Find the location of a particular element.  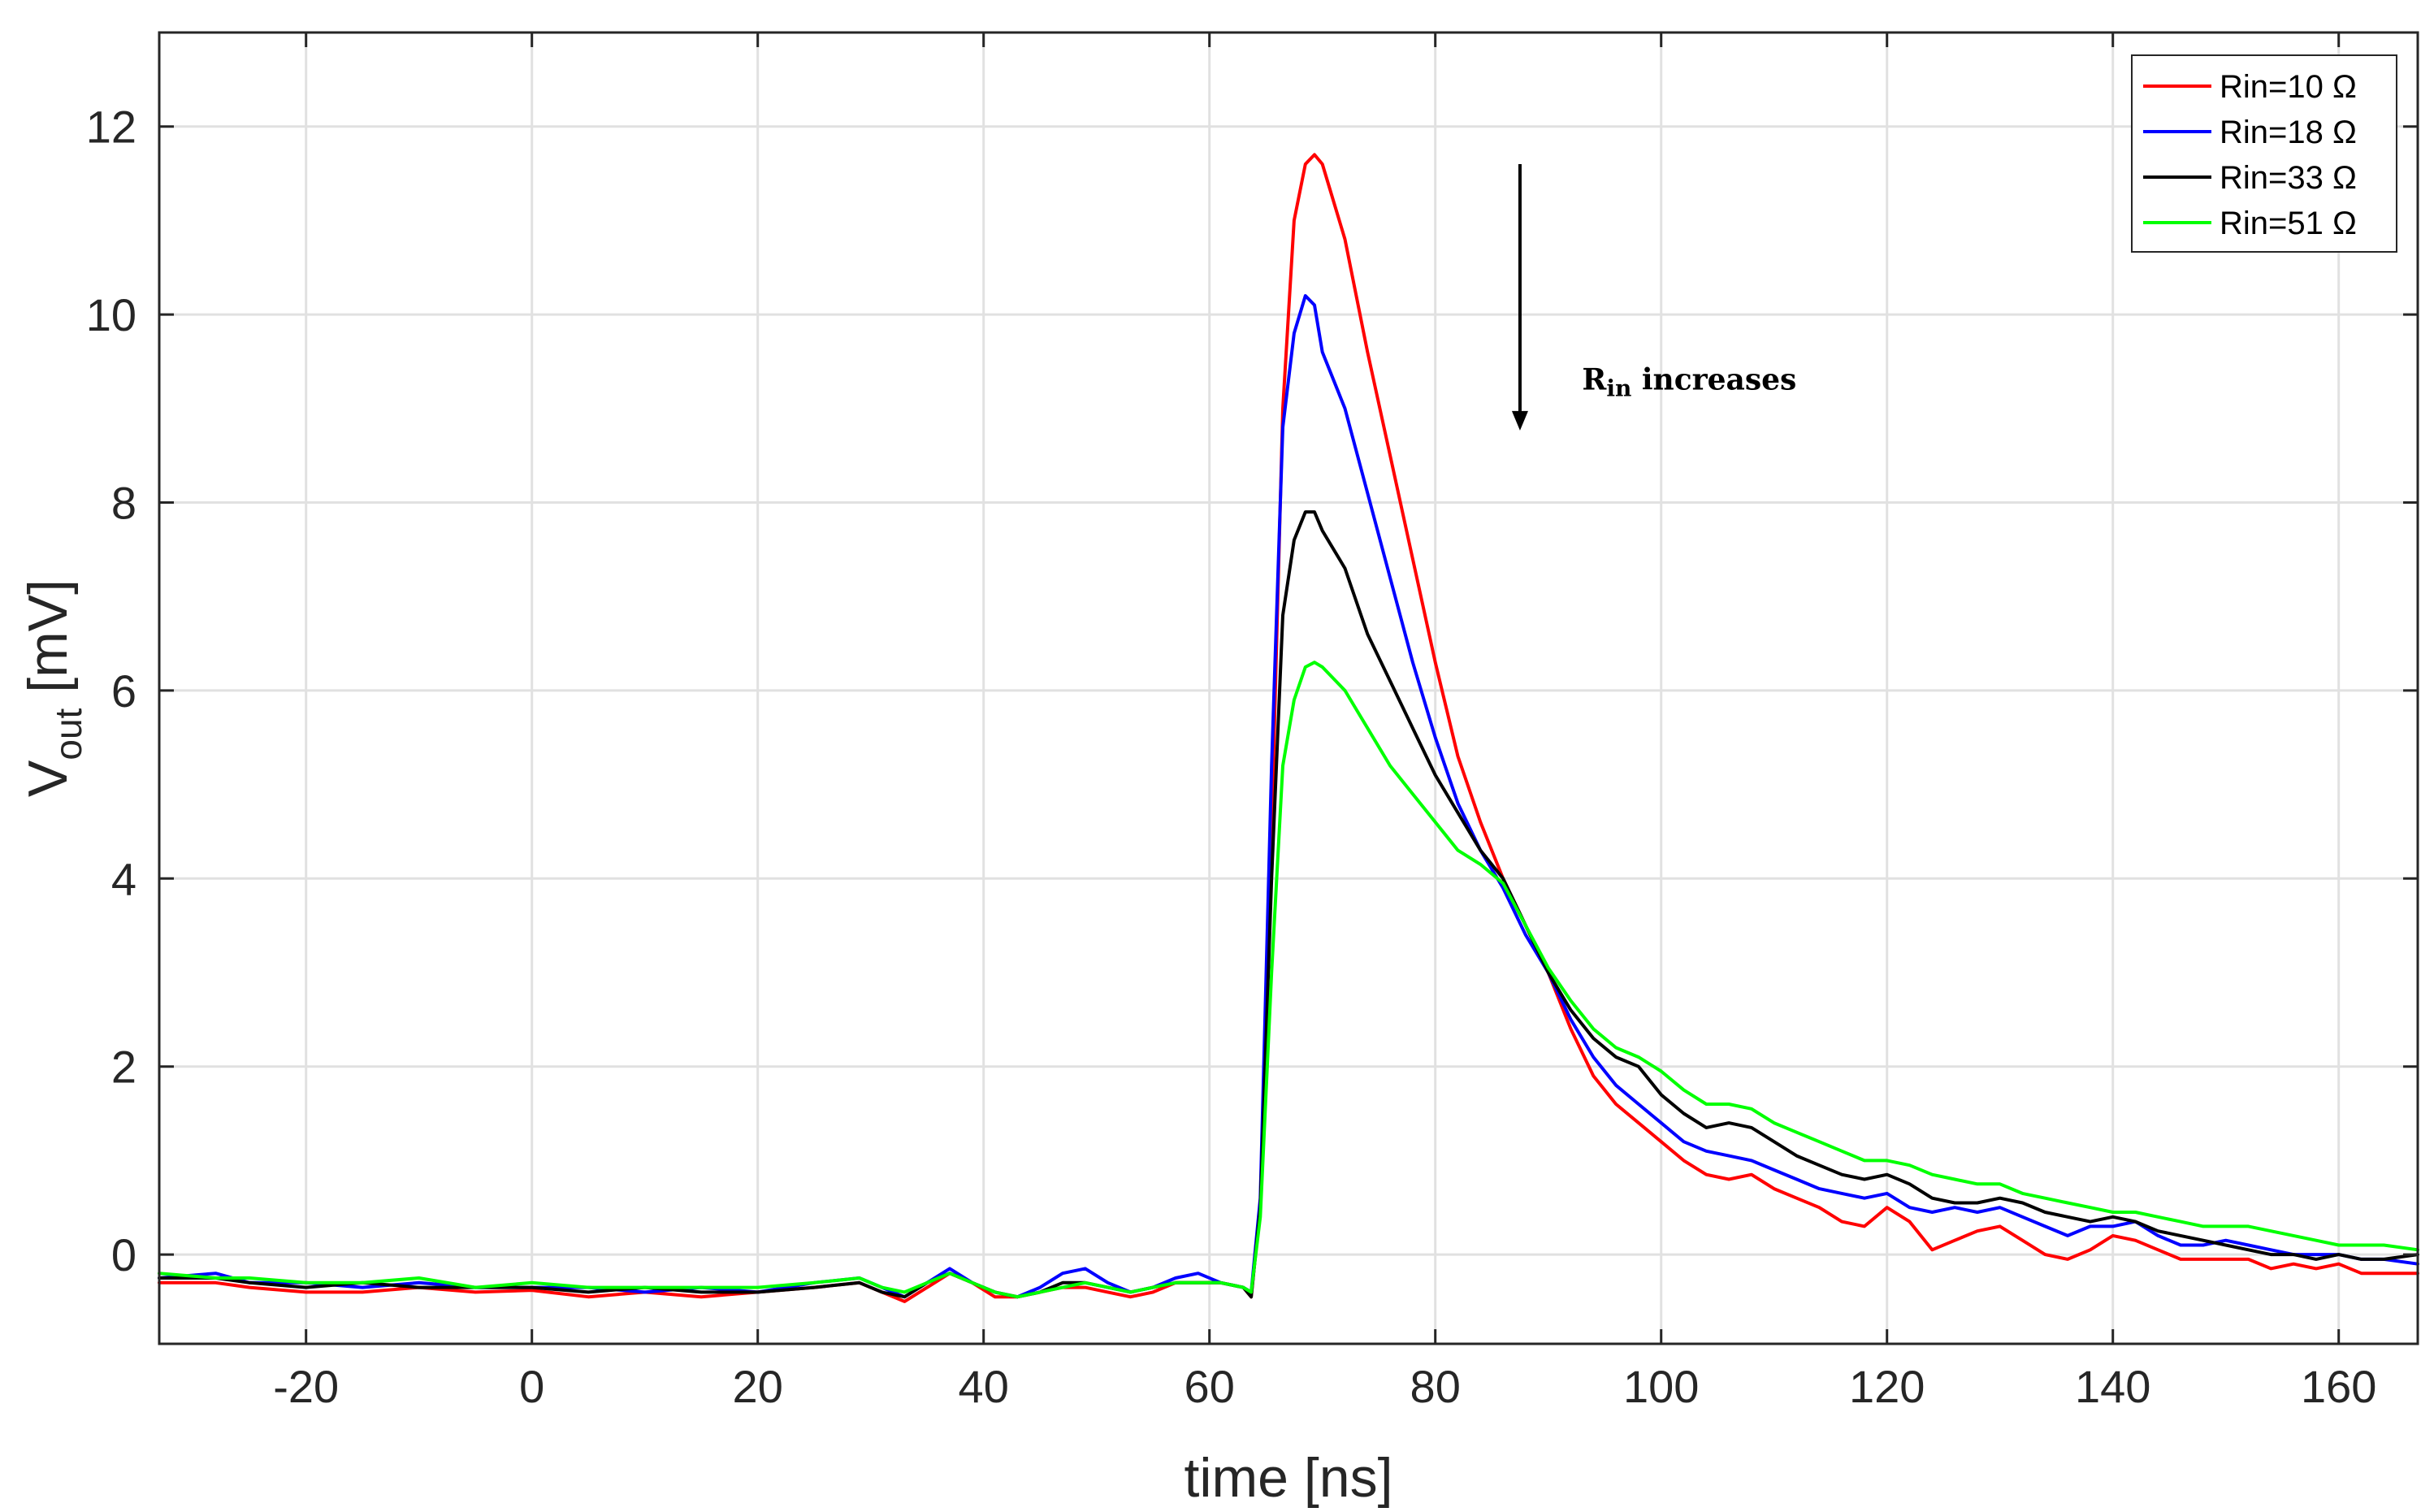

annotation: Rin increases is located at coordinates (1653, 297).